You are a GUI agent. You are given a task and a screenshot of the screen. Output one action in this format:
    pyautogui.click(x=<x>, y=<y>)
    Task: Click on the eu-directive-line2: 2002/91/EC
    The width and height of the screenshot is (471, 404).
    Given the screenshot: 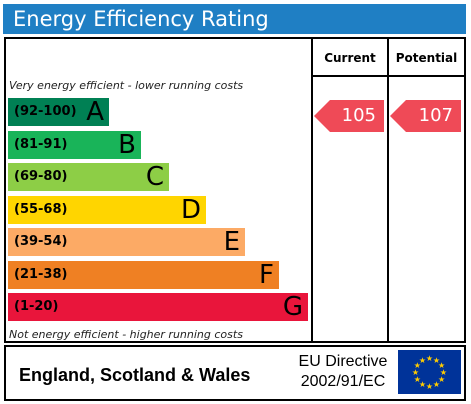 What is the action you would take?
    pyautogui.click(x=343, y=381)
    